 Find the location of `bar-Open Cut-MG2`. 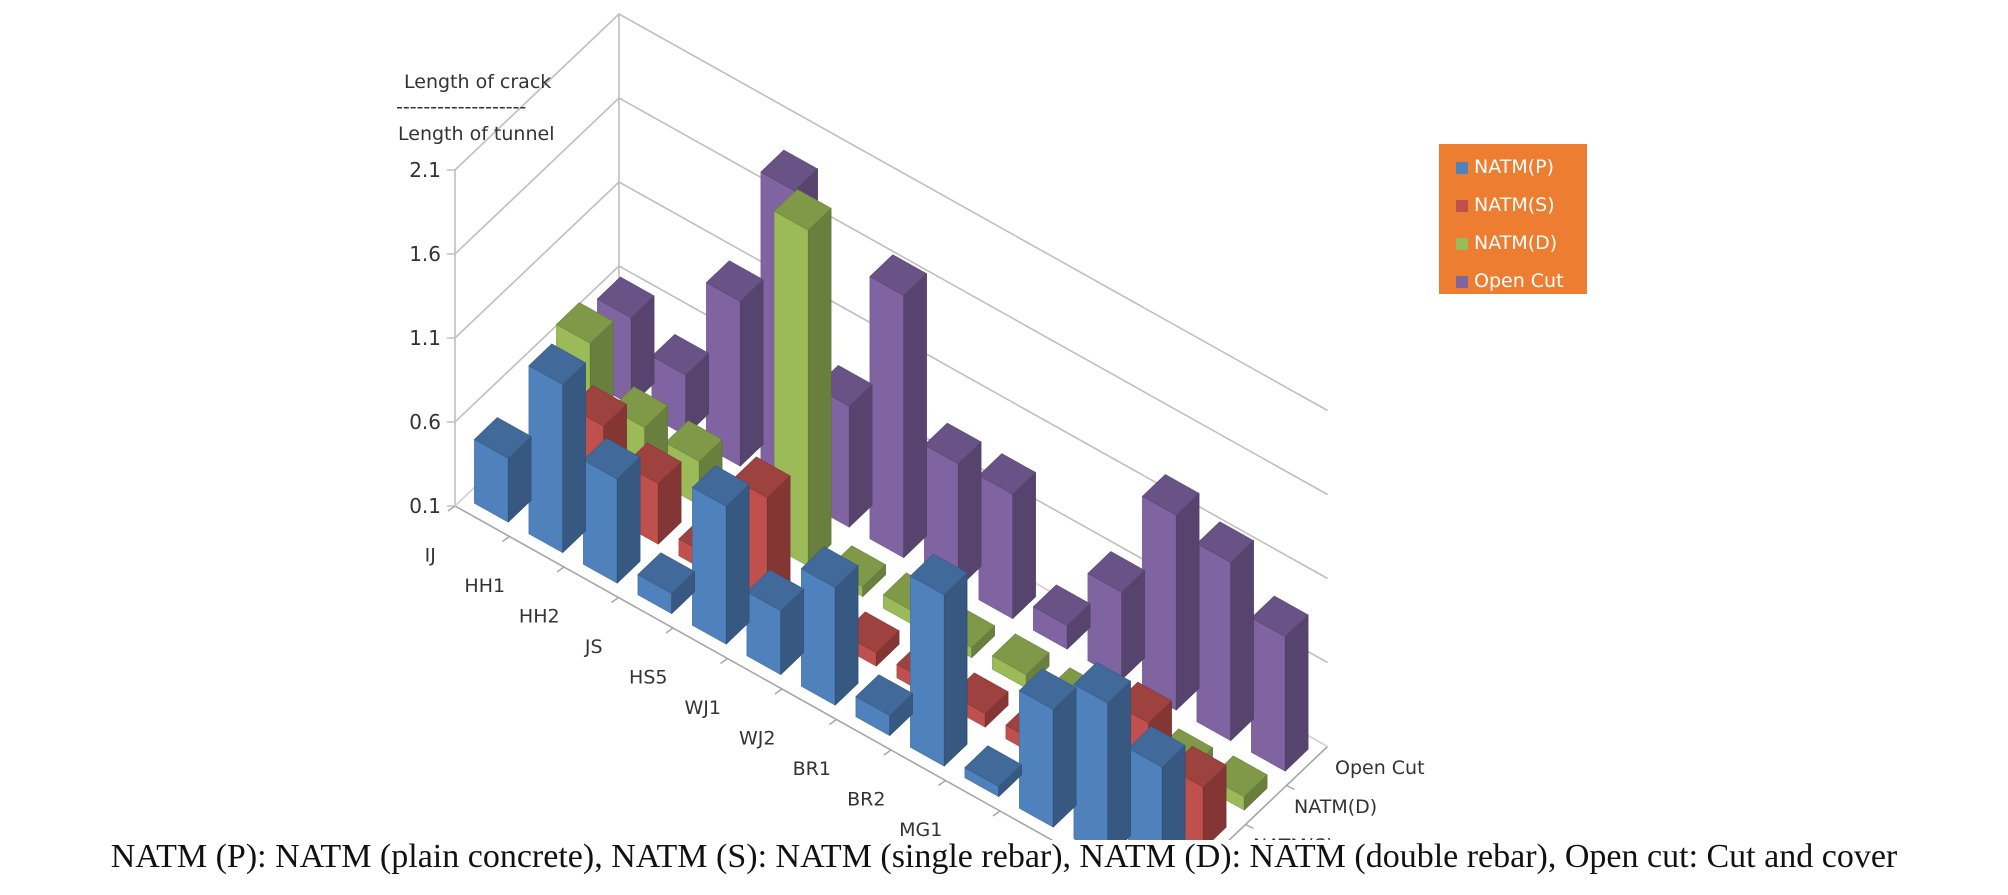

bar-Open Cut-MG2 is located at coordinates (1170, 592).